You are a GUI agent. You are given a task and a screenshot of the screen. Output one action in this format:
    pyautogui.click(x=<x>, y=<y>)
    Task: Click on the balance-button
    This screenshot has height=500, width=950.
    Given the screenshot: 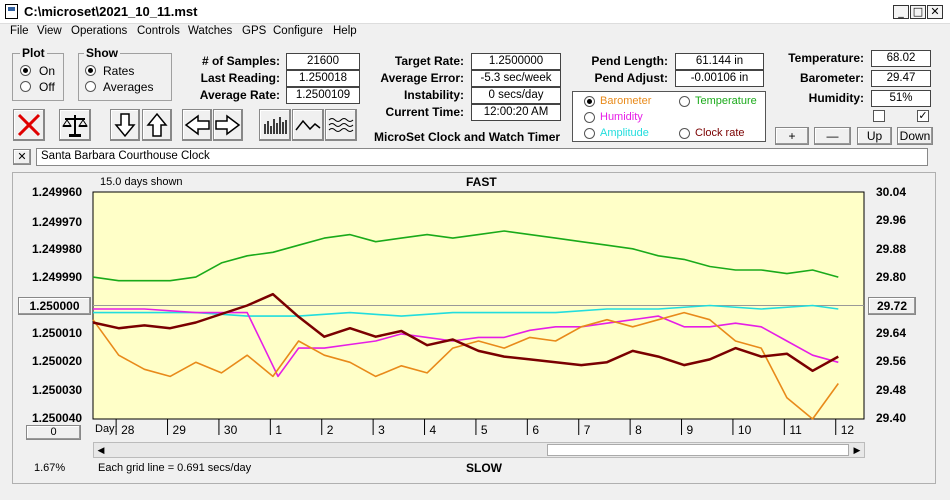 What is the action you would take?
    pyautogui.click(x=75, y=125)
    